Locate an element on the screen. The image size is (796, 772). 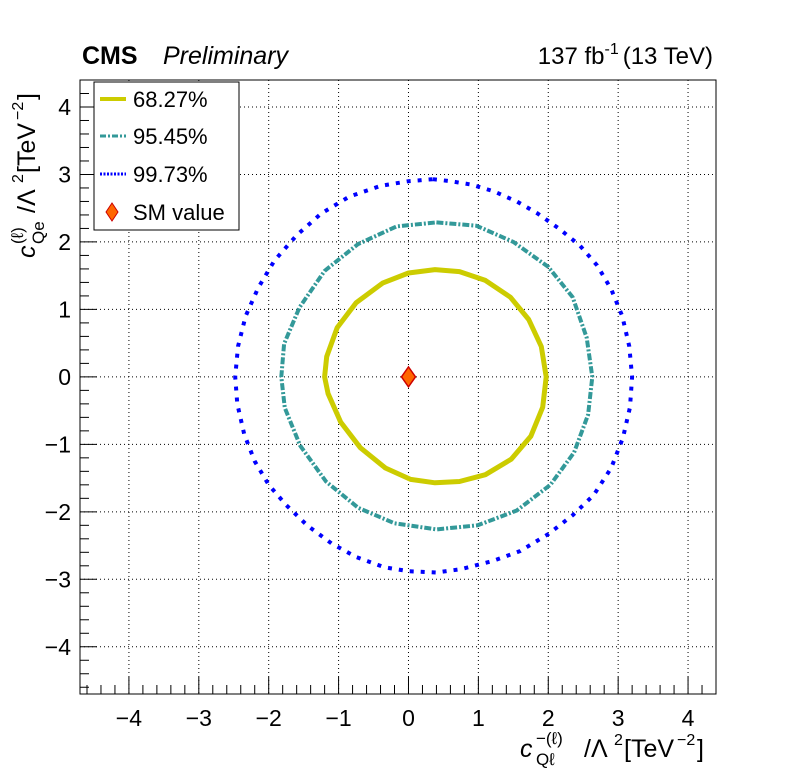
x-tick-label: 3 is located at coordinates (618, 718).